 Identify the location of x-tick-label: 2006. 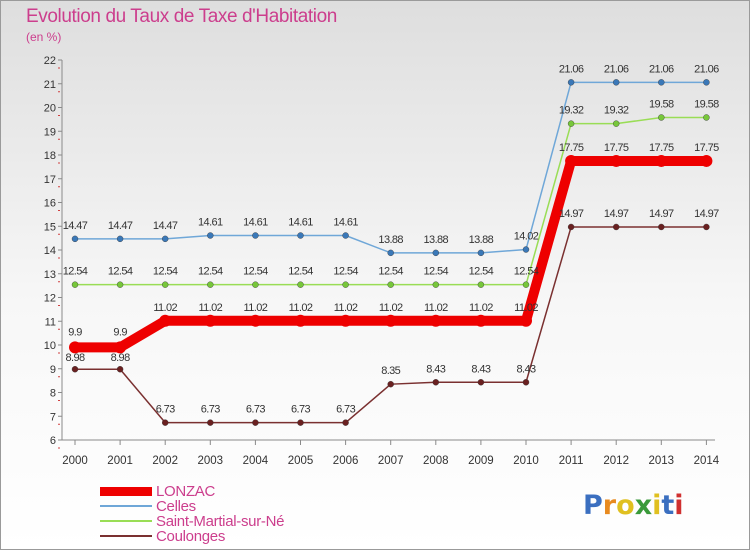
(346, 461).